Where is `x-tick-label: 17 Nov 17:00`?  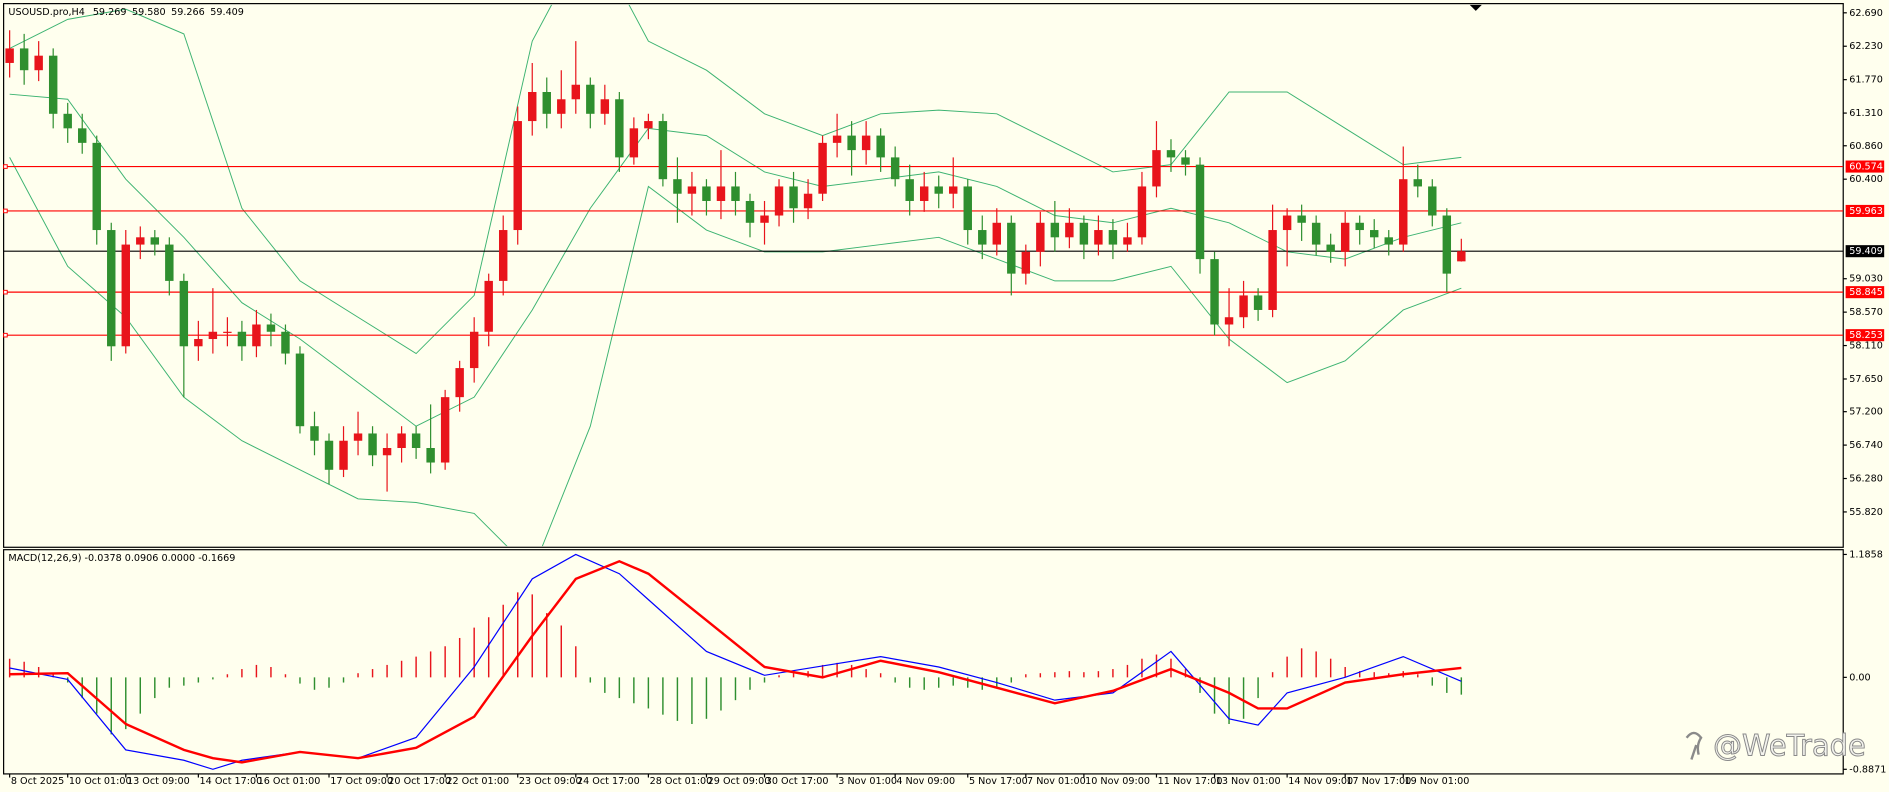
x-tick-label: 17 Nov 17:00 is located at coordinates (1378, 781).